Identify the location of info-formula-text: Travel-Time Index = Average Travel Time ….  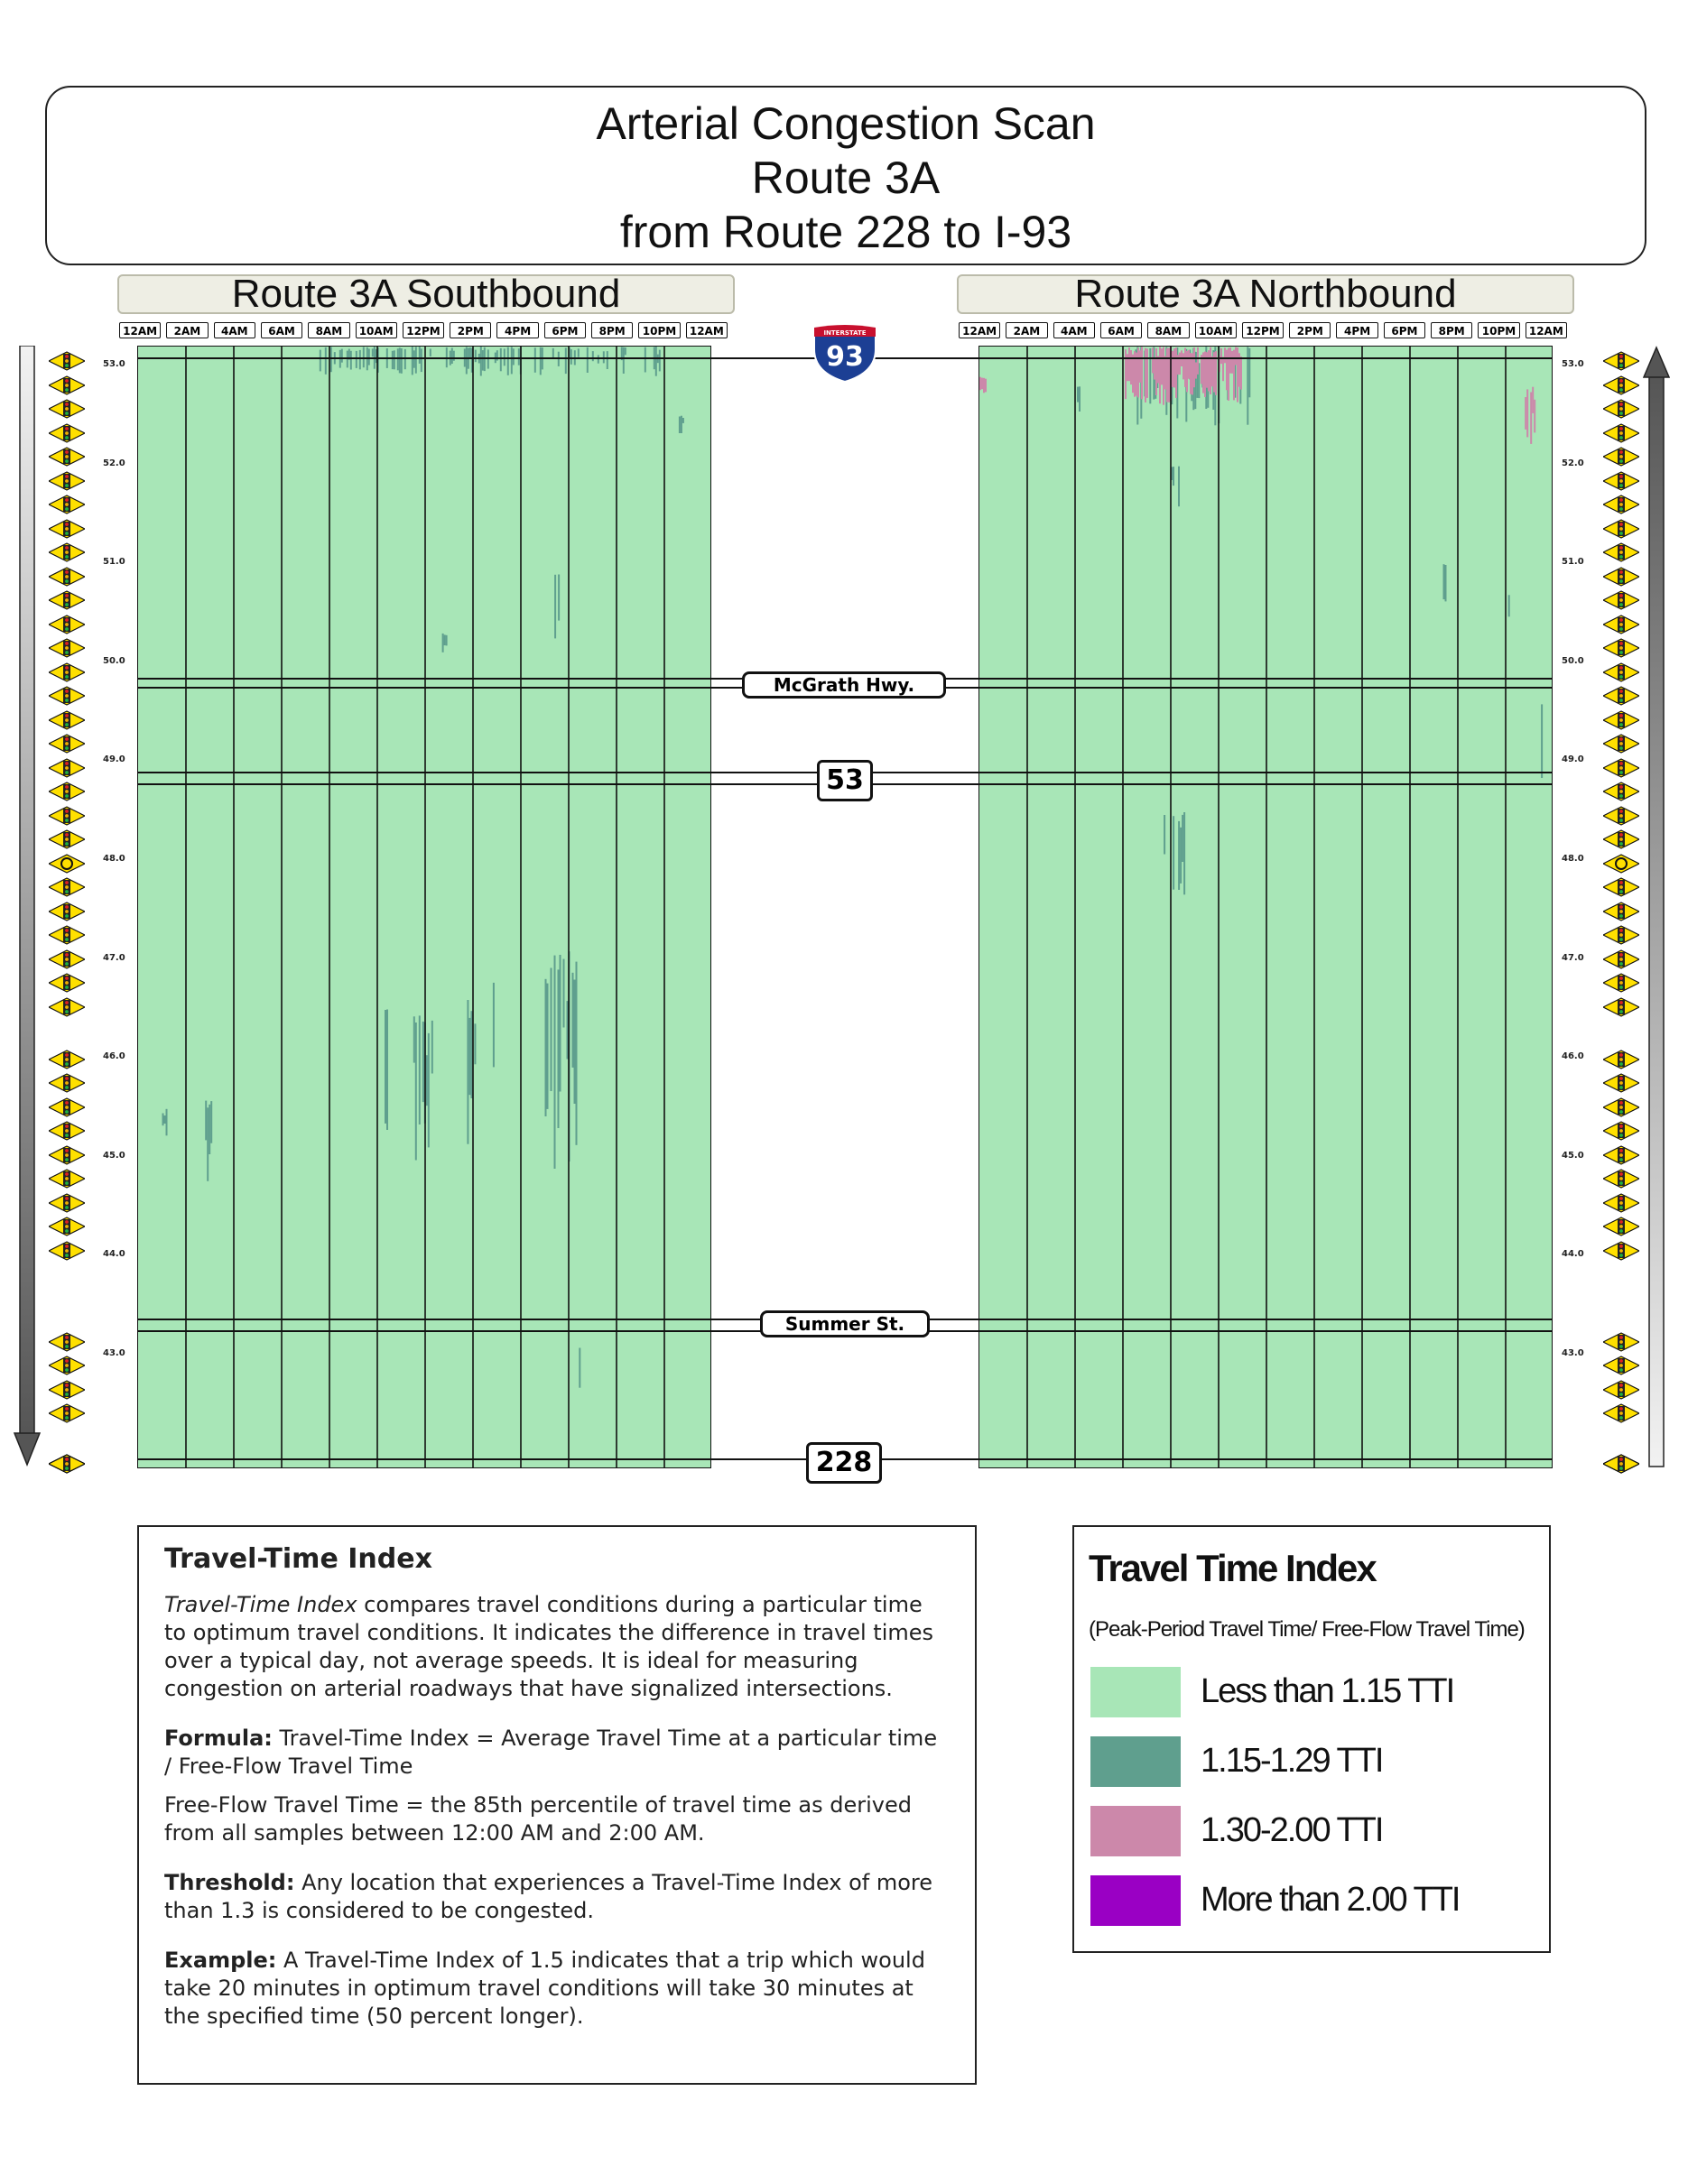
(551, 1752).